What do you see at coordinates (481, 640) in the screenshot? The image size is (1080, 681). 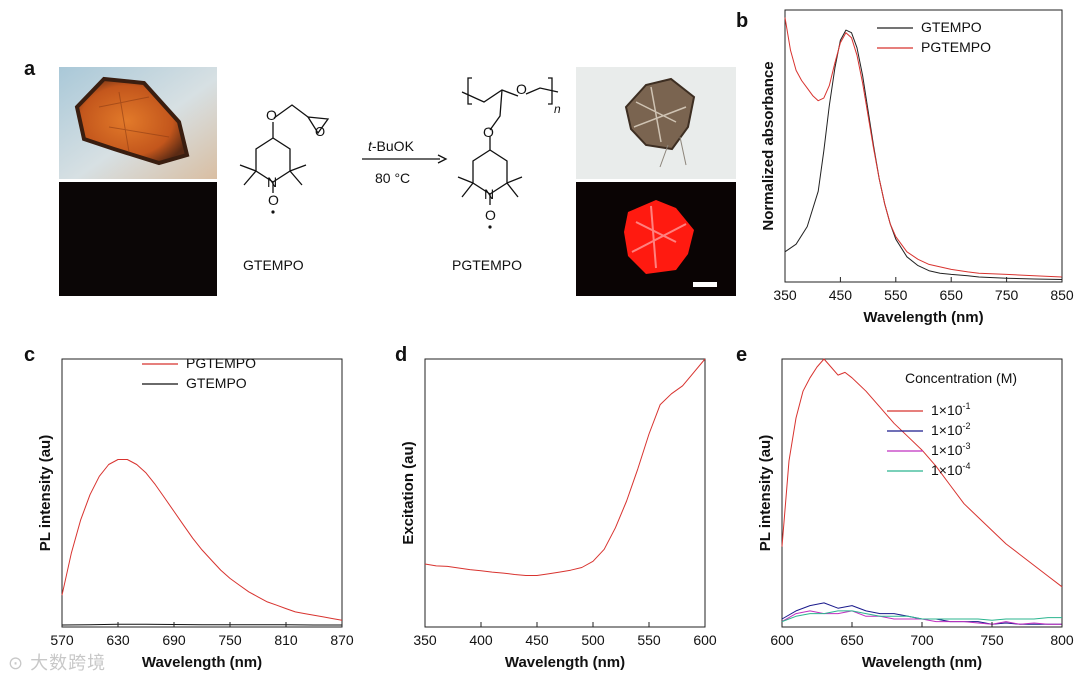 I see `x-tick-label: 400` at bounding box center [481, 640].